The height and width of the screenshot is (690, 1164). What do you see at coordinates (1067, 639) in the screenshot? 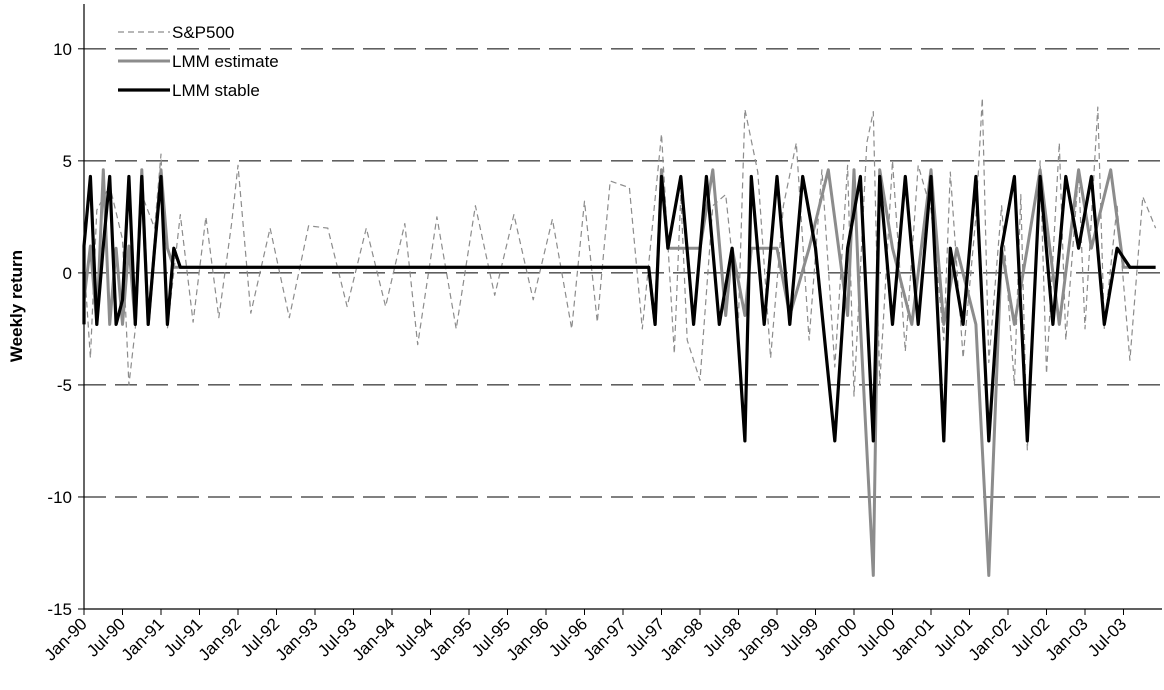
I see `x-tick-label: Jan-03` at bounding box center [1067, 639].